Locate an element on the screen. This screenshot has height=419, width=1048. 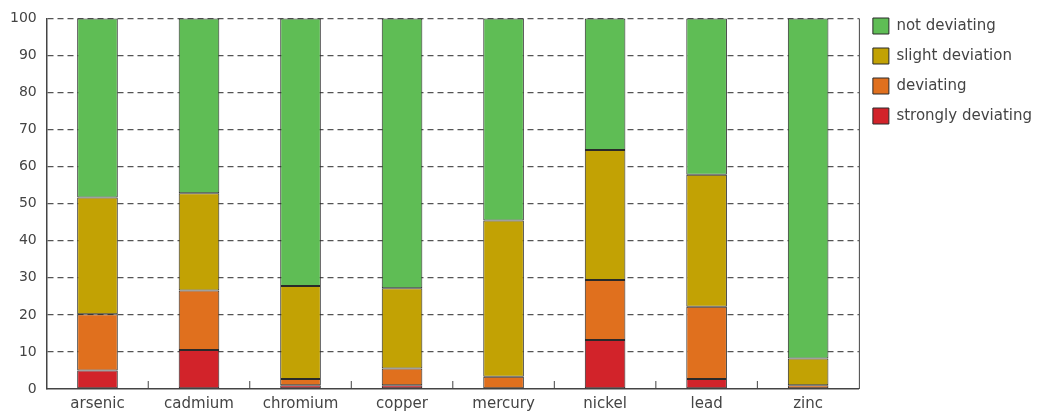
x-tick-label: cadmium is located at coordinates (199, 402).